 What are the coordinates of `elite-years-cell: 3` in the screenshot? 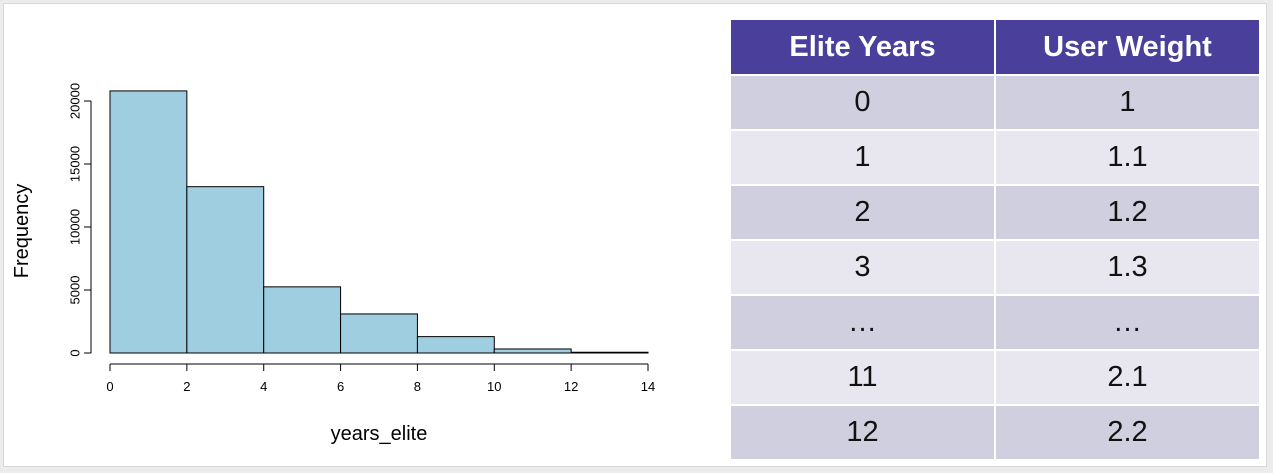 It's located at (862, 267).